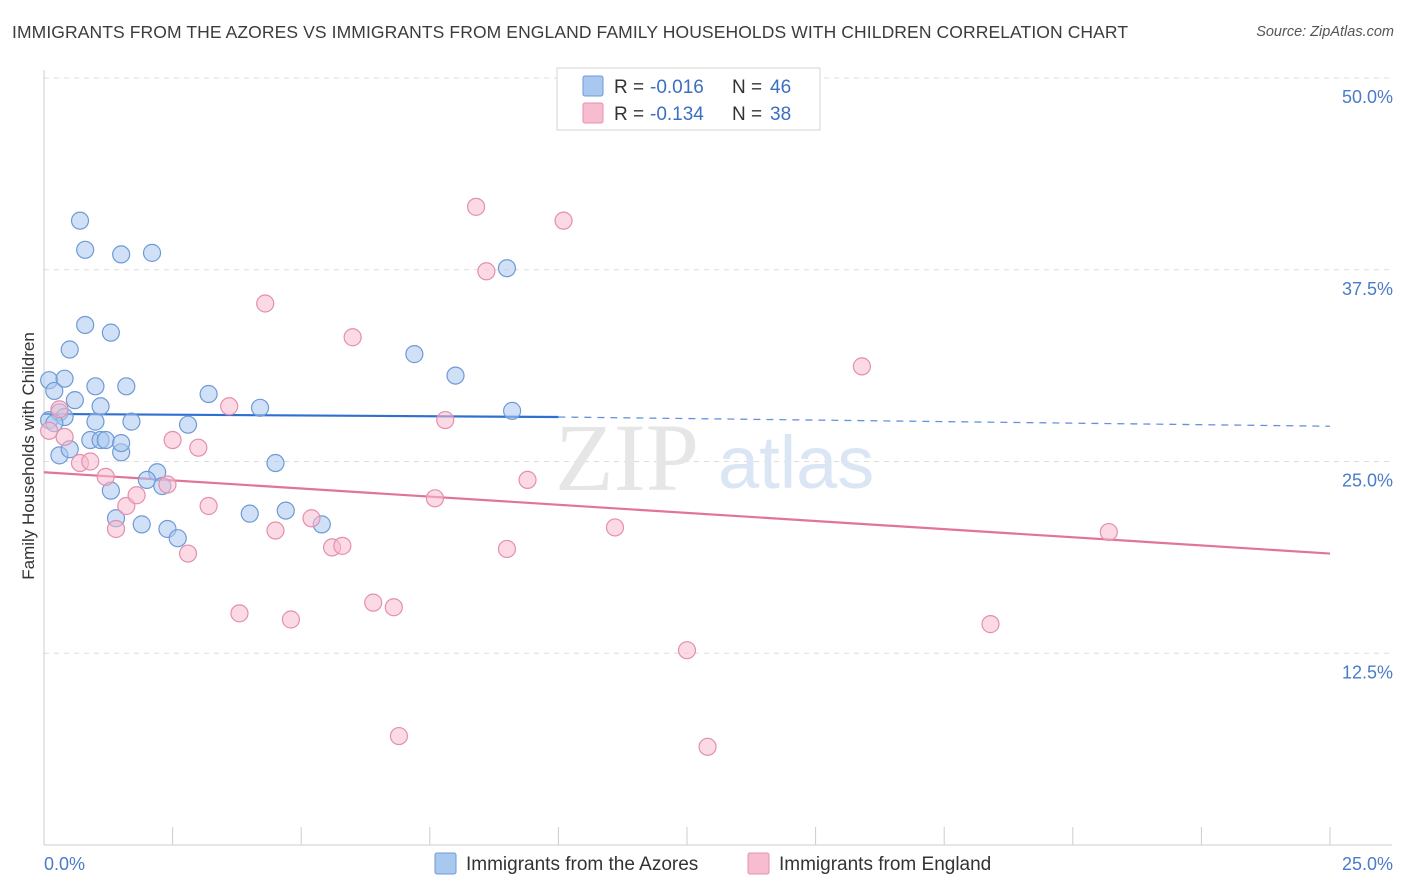 This screenshot has height=892, width=1406. What do you see at coordinates (1367, 384) in the screenshot?
I see `y-tick-labels: 12.5% 25.0% 37.5% 50.0%` at bounding box center [1367, 384].